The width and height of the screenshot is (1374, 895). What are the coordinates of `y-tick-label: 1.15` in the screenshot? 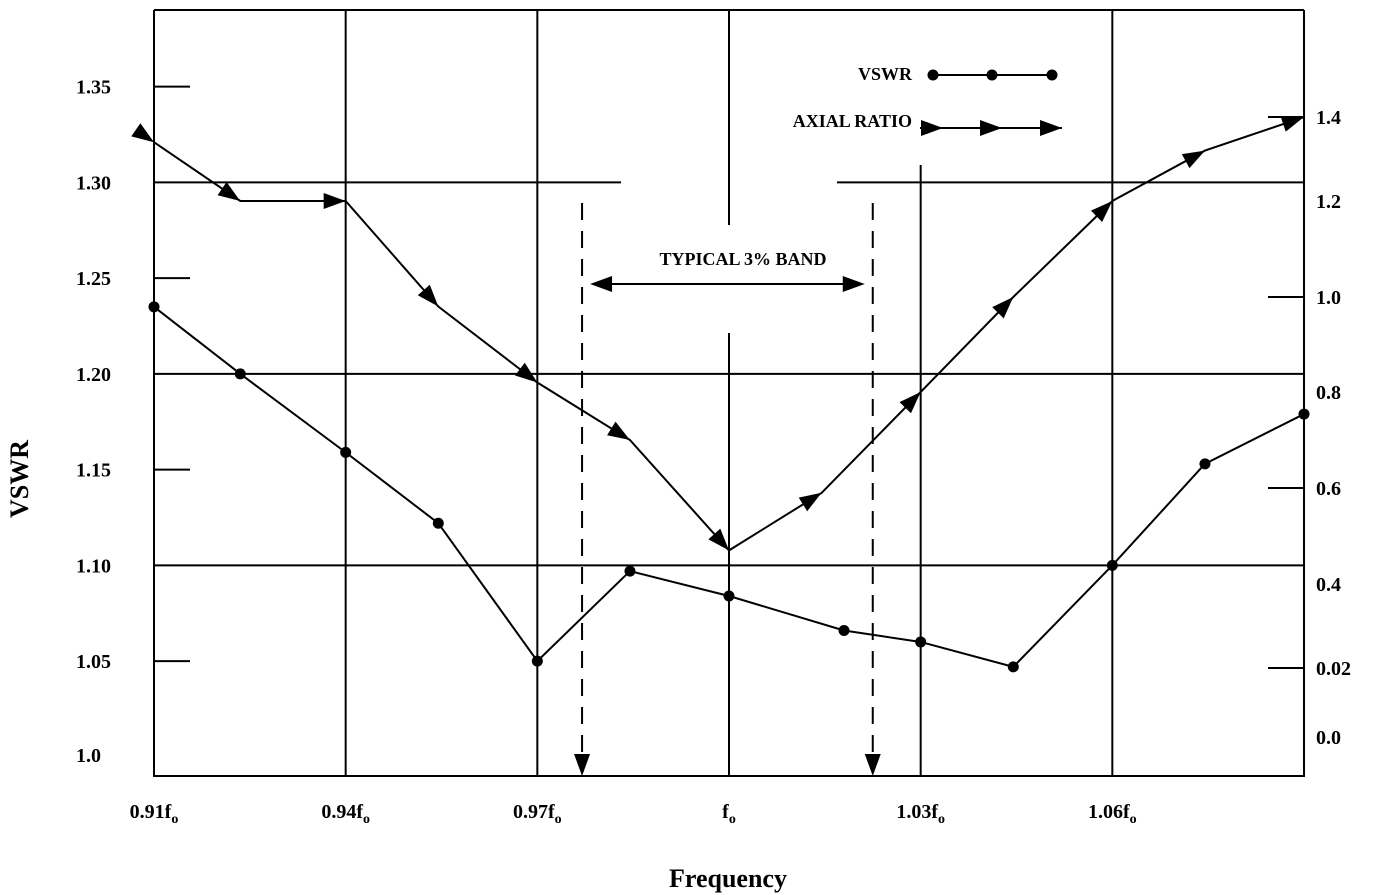 It's located at (93, 471).